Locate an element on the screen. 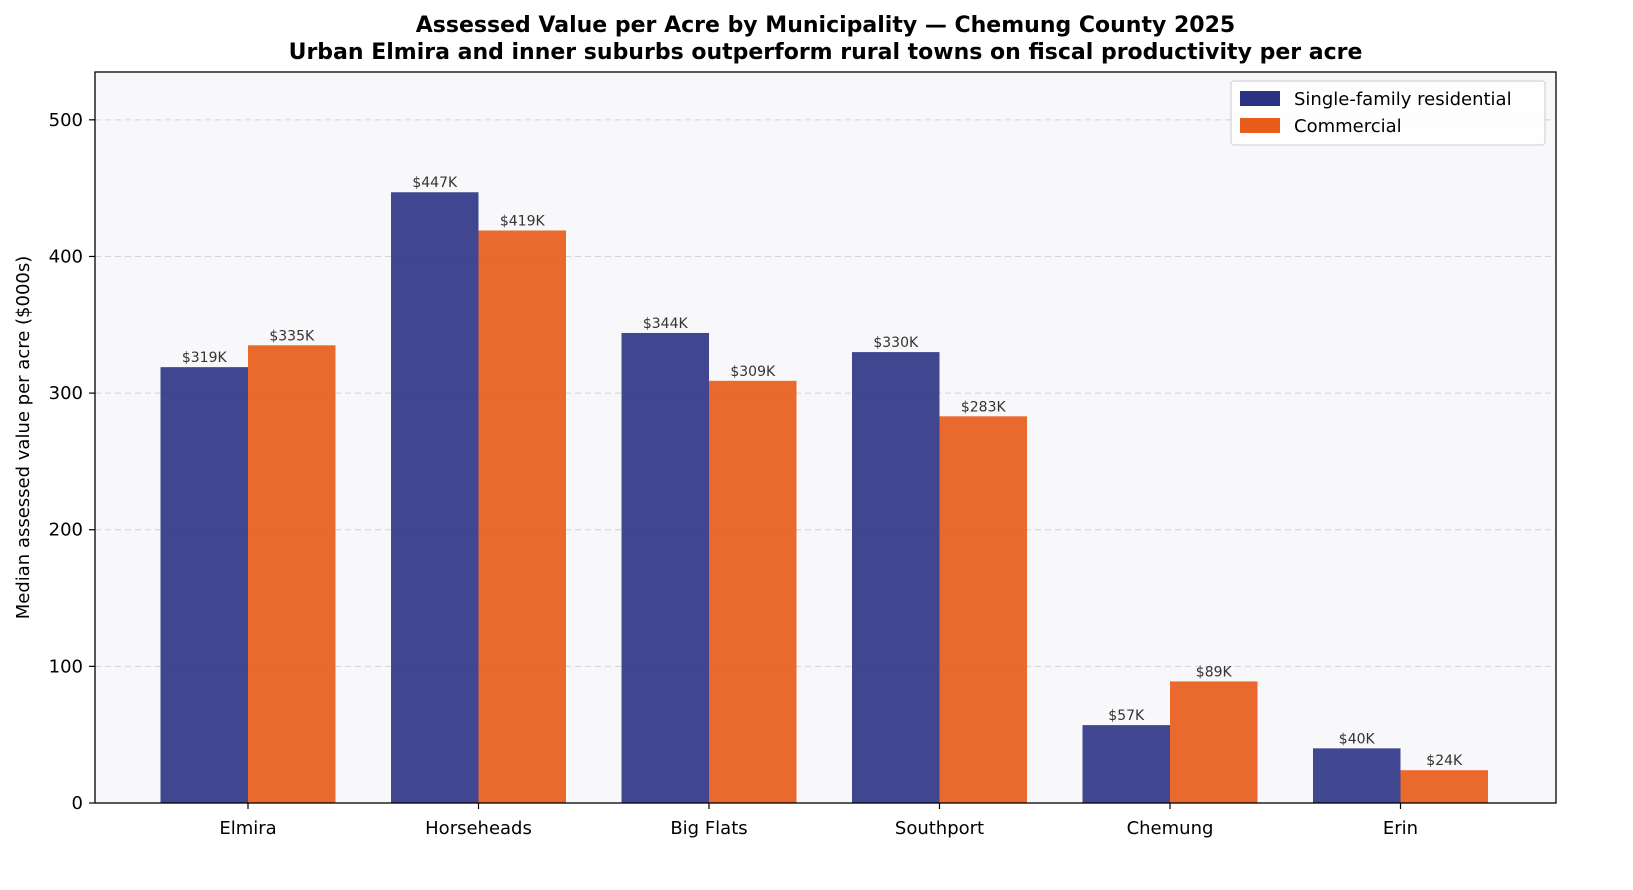  bar-value-label: $335K is located at coordinates (292, 336).